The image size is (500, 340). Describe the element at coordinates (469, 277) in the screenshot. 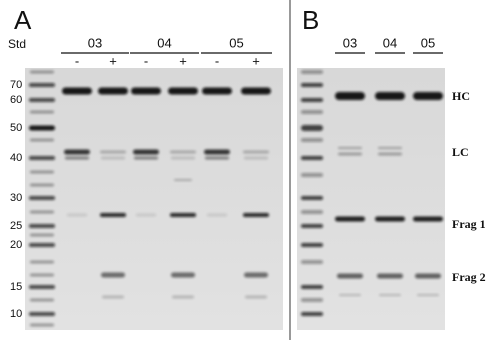

I see `band-label: Frag 2` at that location.